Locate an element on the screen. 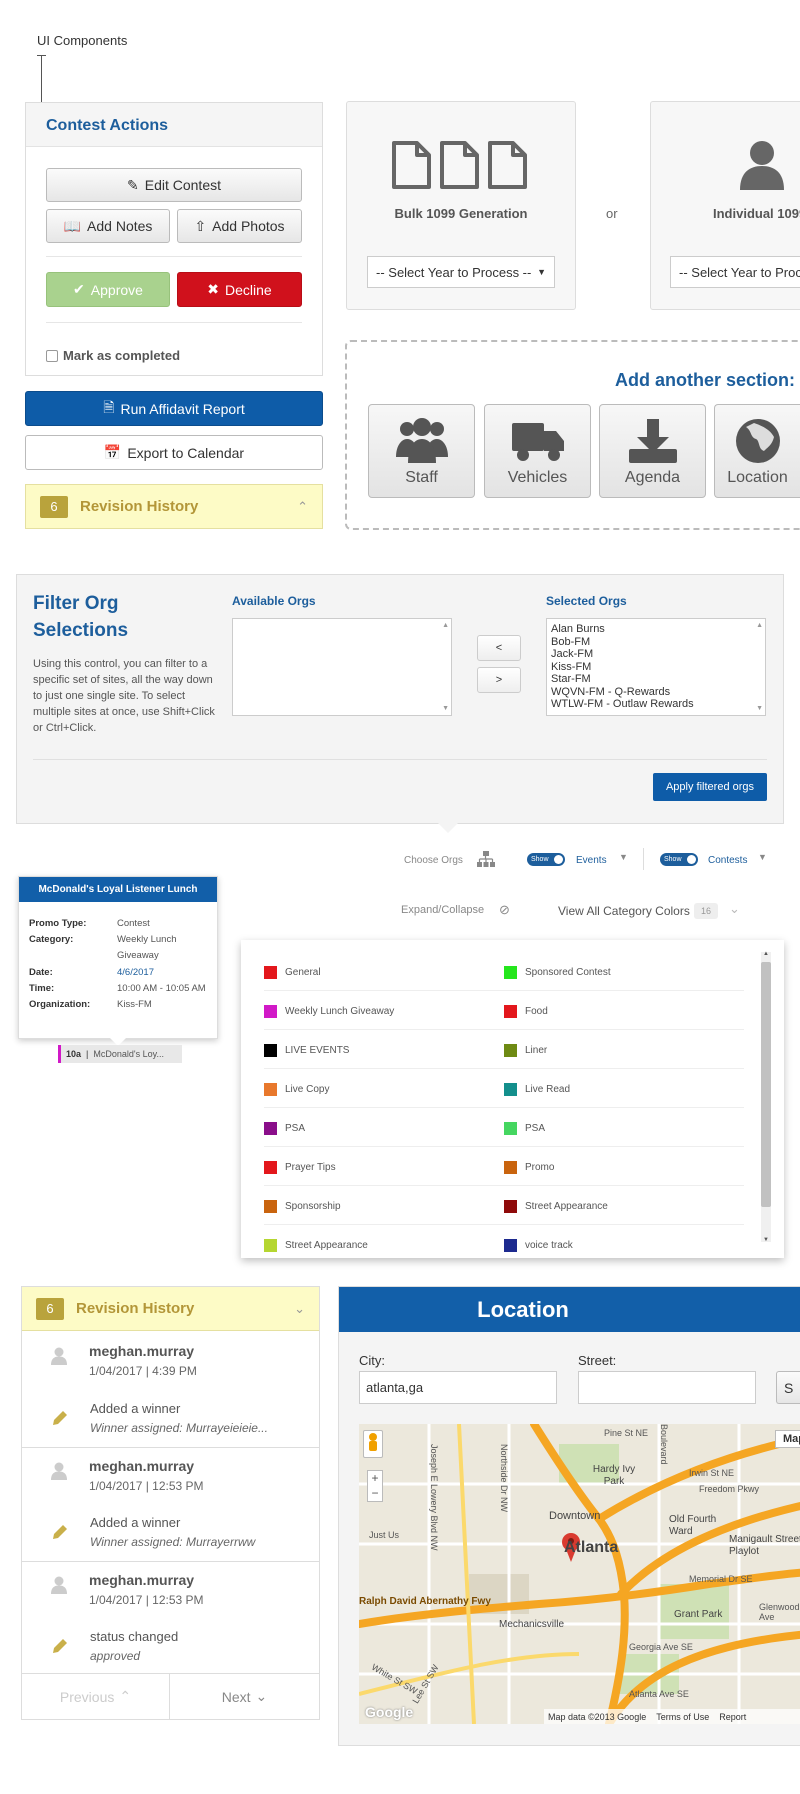  sitemap-icon is located at coordinates (486, 859).